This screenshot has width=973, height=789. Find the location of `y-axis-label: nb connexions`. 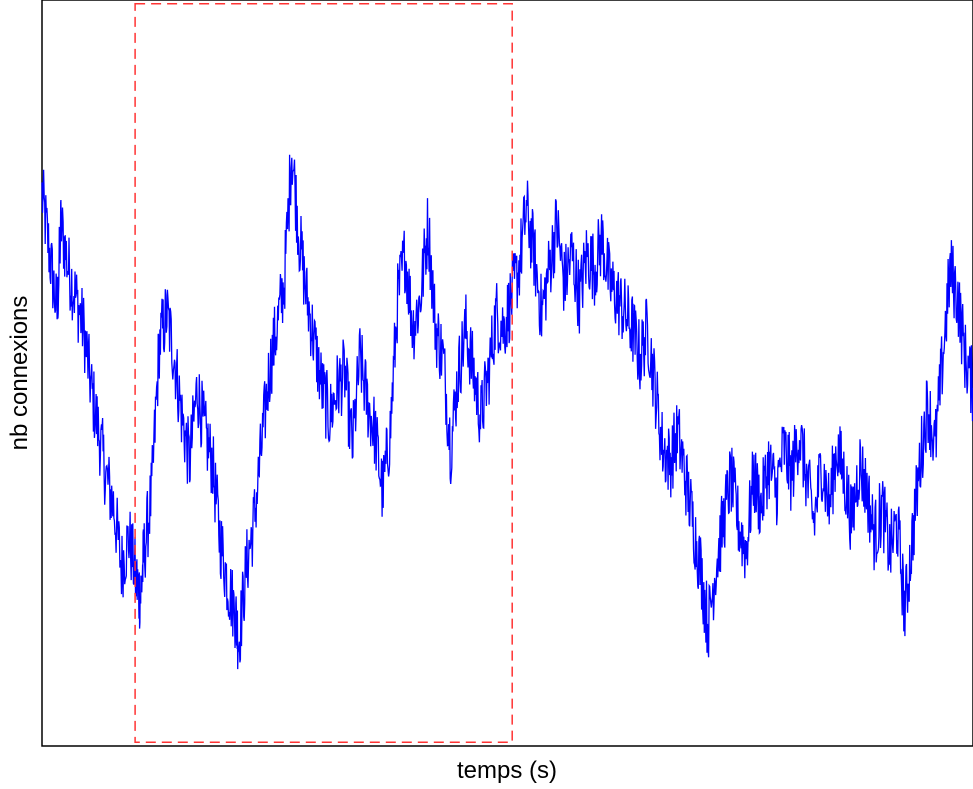

y-axis-label: nb connexions is located at coordinates (19, 373).